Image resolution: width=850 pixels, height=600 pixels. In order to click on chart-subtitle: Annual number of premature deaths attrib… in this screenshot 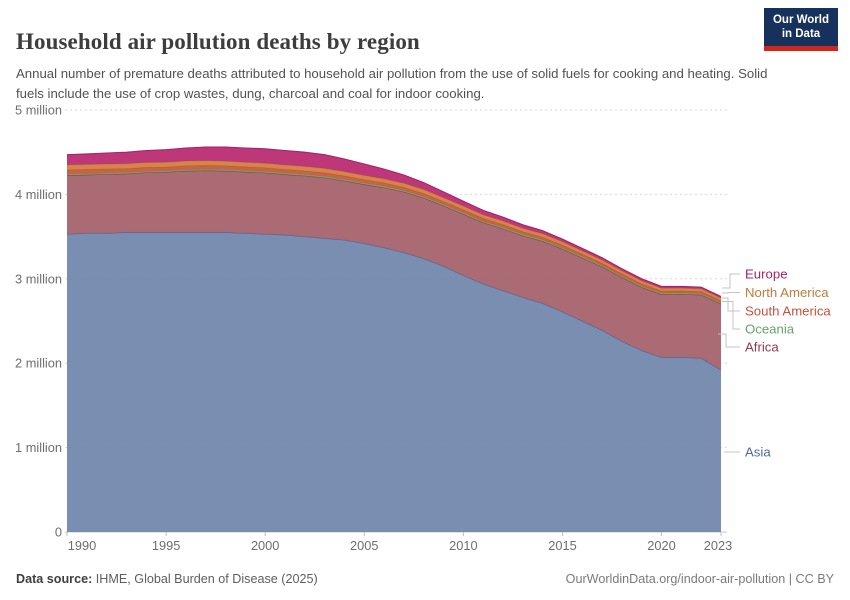, I will do `click(392, 83)`.